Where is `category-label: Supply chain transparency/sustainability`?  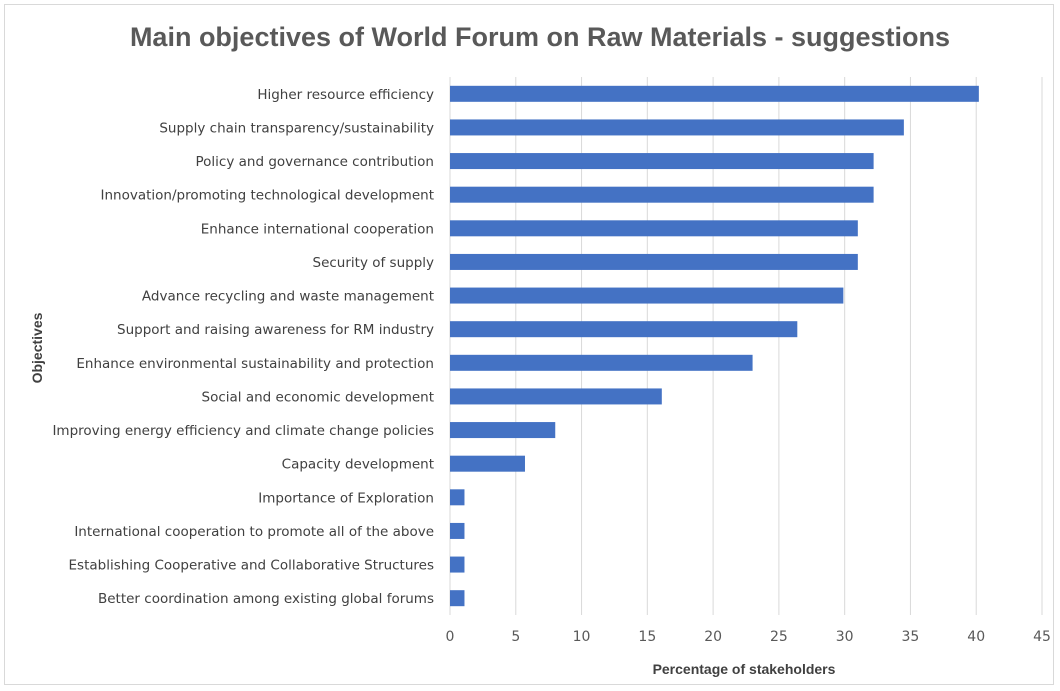 category-label: Supply chain transparency/sustainability is located at coordinates (296, 128).